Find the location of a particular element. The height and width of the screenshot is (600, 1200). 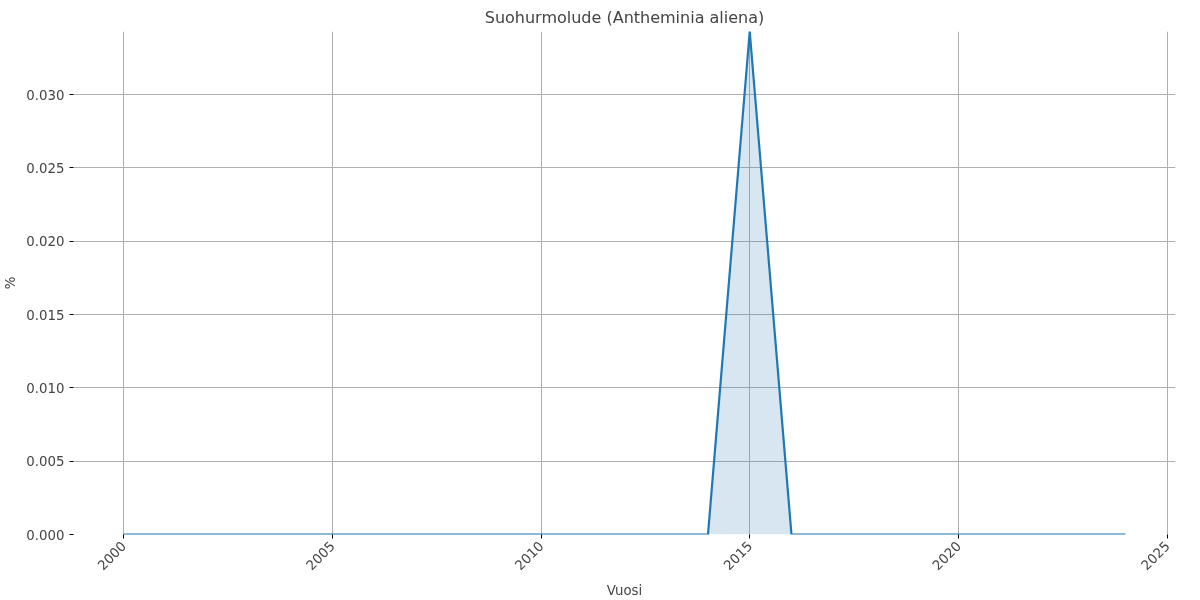

y-tick-label: 0.015 is located at coordinates (45, 315).